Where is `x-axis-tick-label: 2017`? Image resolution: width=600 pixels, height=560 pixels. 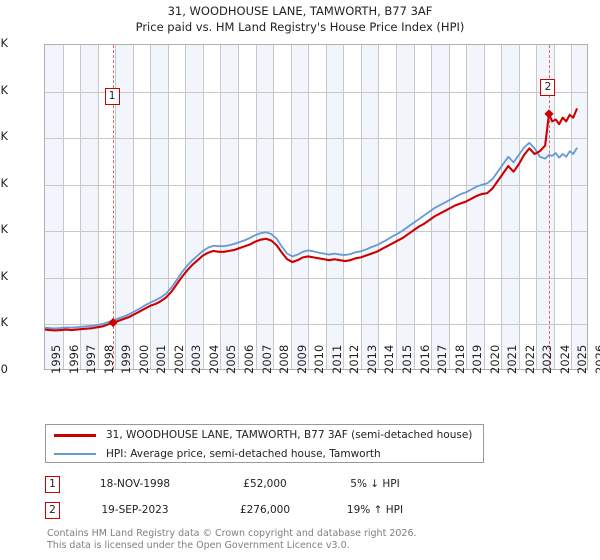 x-axis-tick-label: 2017 is located at coordinates (442, 359).